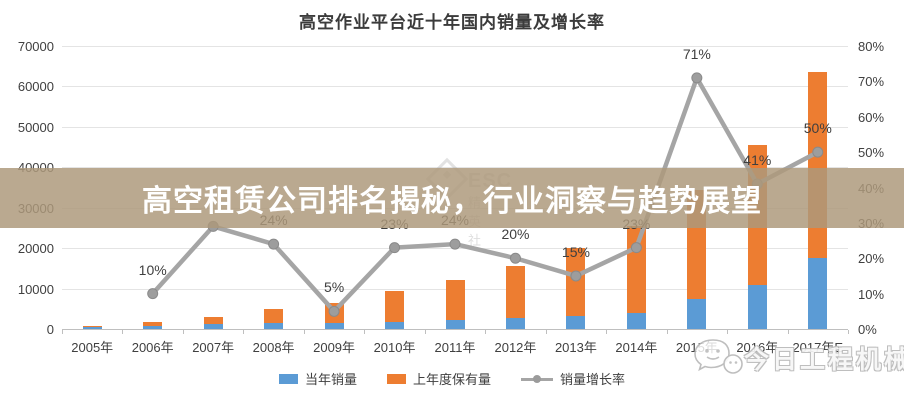 This screenshot has height=400, width=904. What do you see at coordinates (35, 46) in the screenshot?
I see `y-left-tick-label: 70000` at bounding box center [35, 46].